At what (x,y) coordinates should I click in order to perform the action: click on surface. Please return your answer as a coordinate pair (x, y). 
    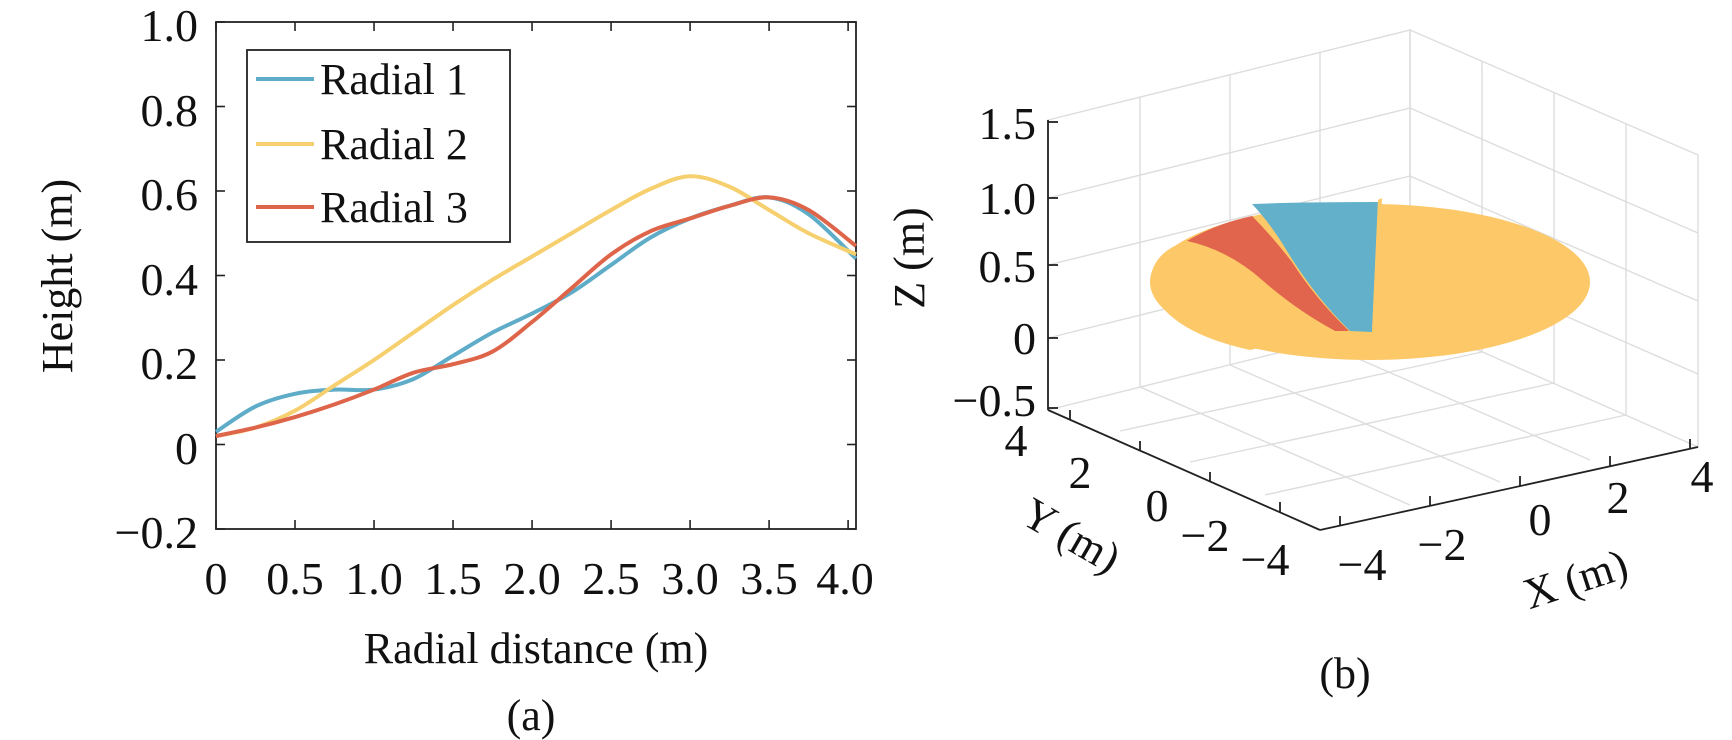
    Looking at the image, I should click on (1370, 279).